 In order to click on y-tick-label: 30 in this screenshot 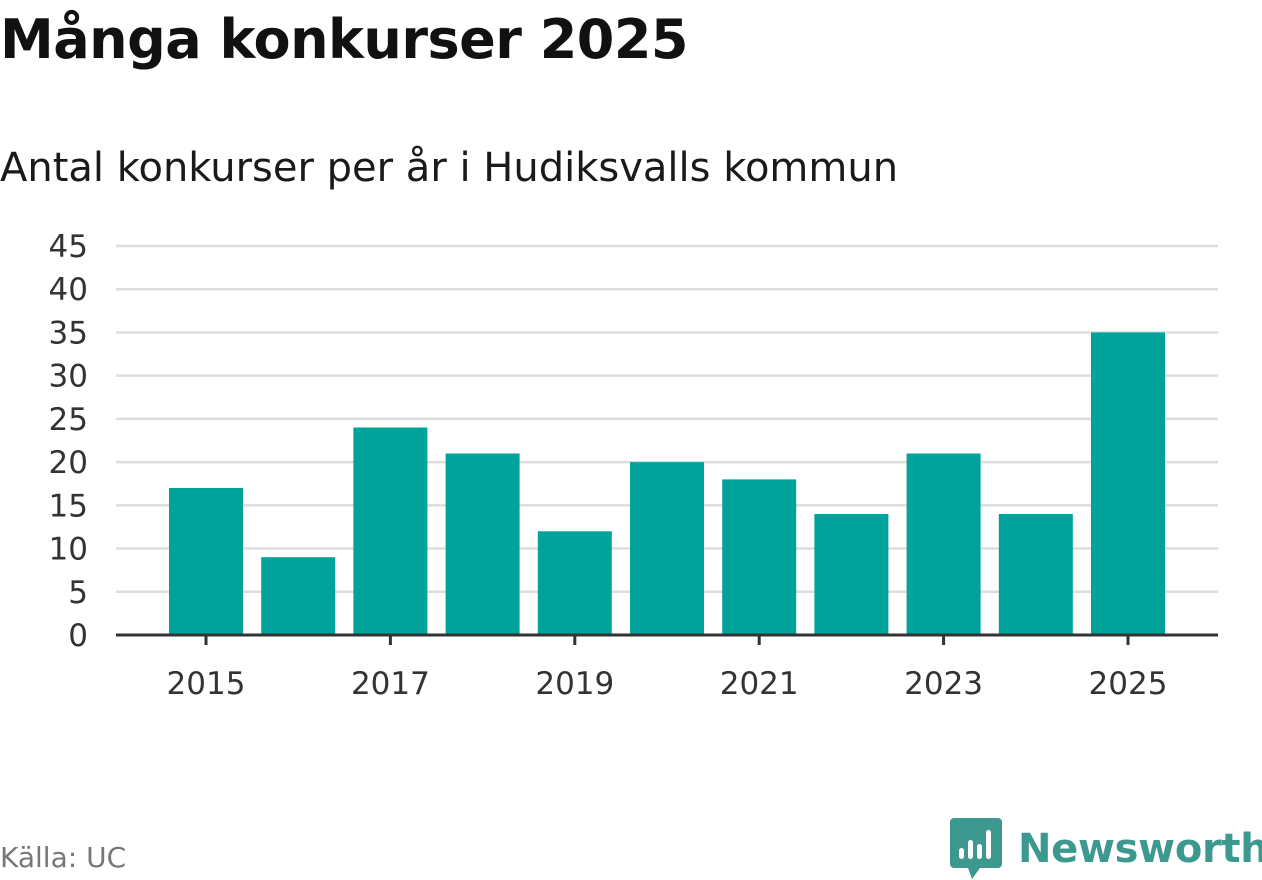, I will do `click(68, 377)`.